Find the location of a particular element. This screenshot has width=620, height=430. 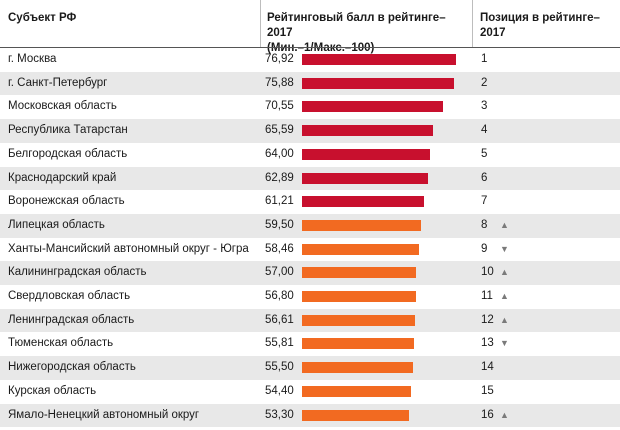

score-value: 57,00 is located at coordinates (279, 272).